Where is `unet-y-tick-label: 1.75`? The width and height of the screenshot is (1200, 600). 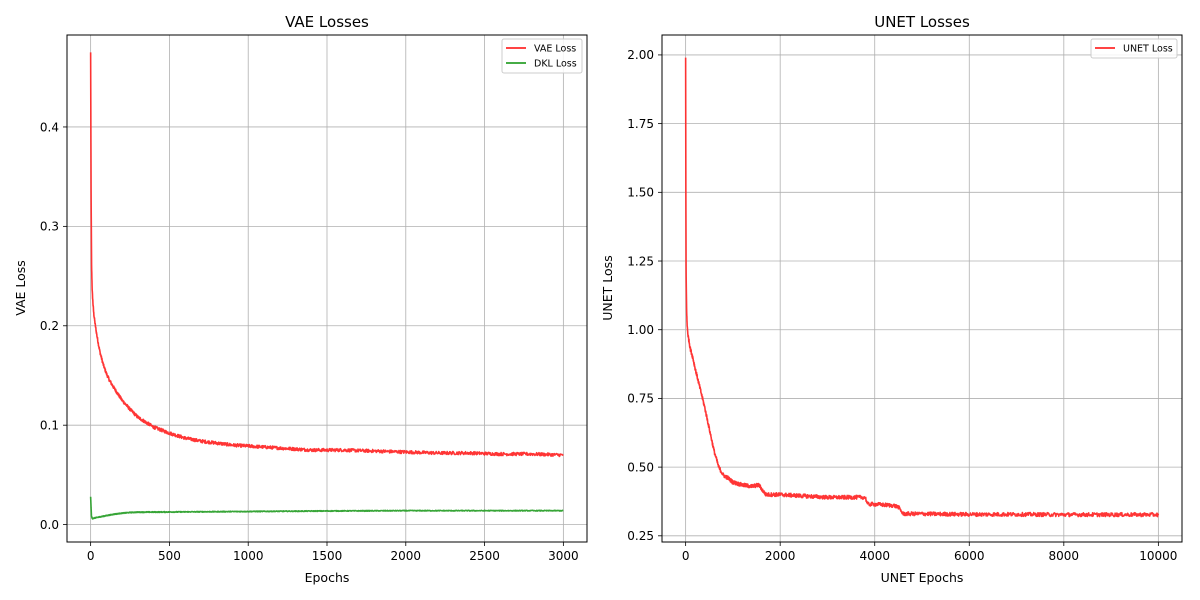
unet-y-tick-label: 1.75 is located at coordinates (640, 124).